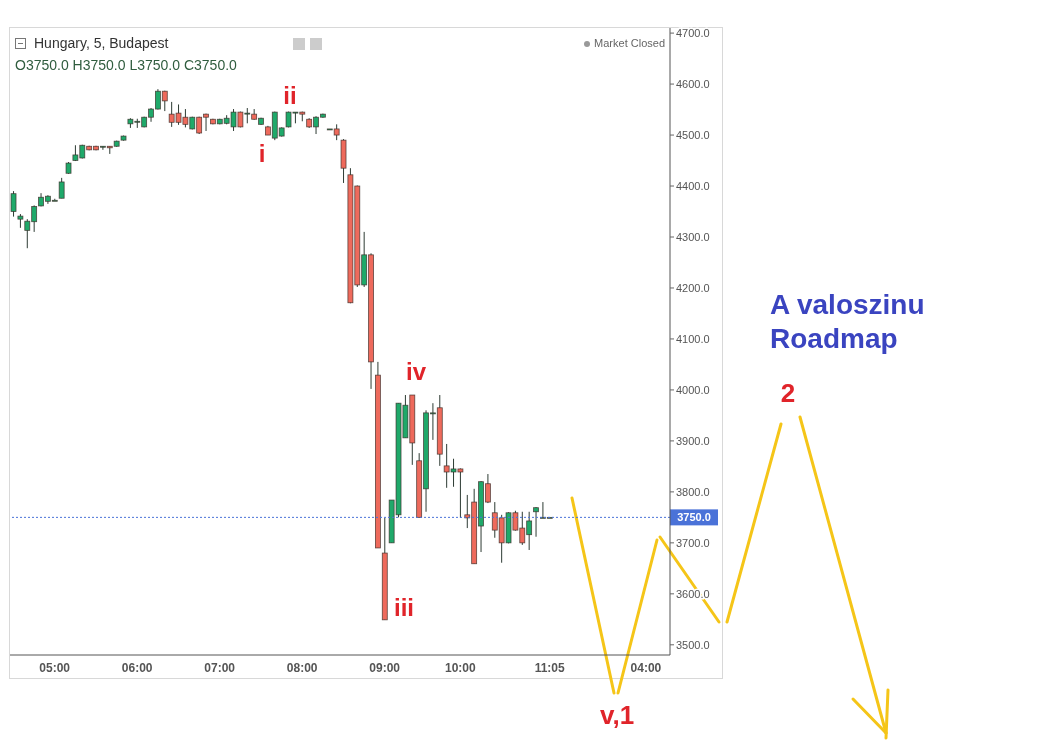 This screenshot has height=750, width=1051. Describe the element at coordinates (126, 65) in the screenshot. I see `text: O3750.0 H3750.0 L3750.0 C3750.0` at that location.